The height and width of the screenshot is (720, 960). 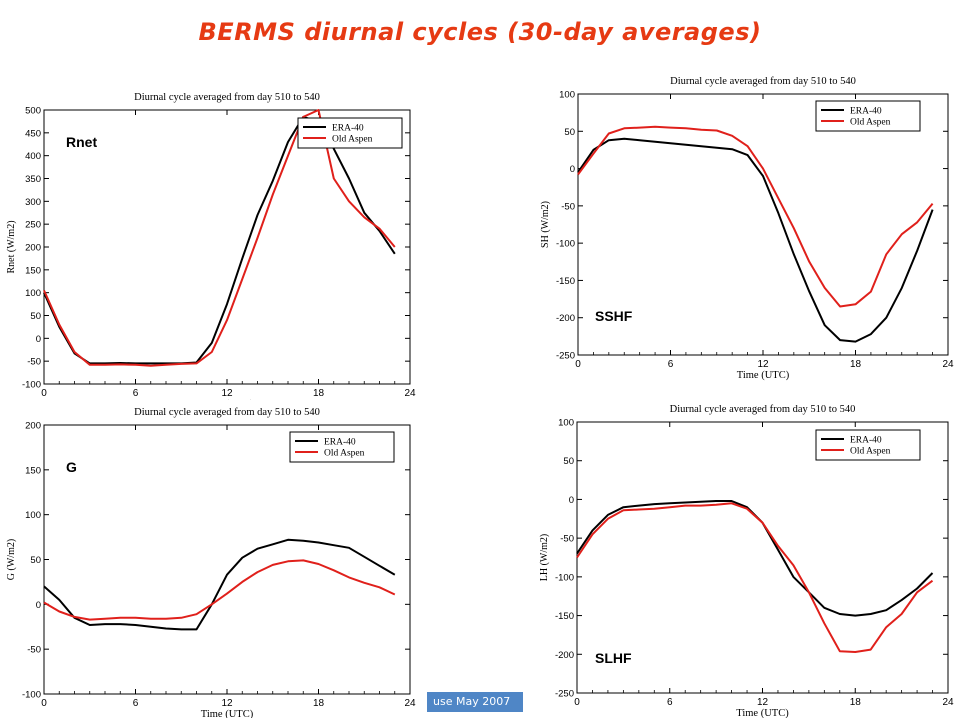 What do you see at coordinates (11, 559) in the screenshot?
I see `y-axis-label: G (W/m2)` at bounding box center [11, 559].